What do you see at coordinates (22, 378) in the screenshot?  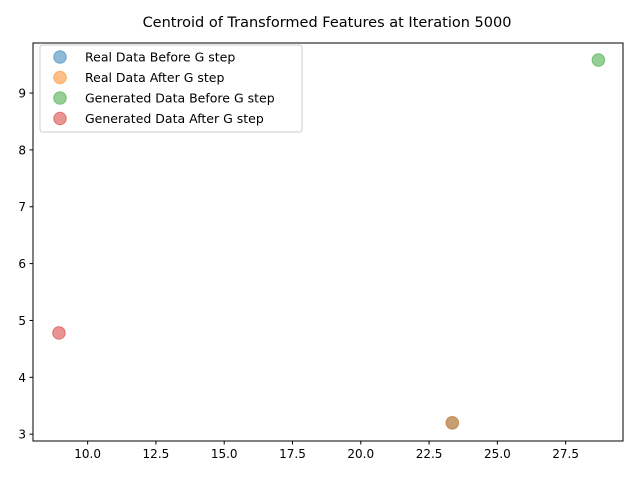 I see `y-tick-label: 4` at bounding box center [22, 378].